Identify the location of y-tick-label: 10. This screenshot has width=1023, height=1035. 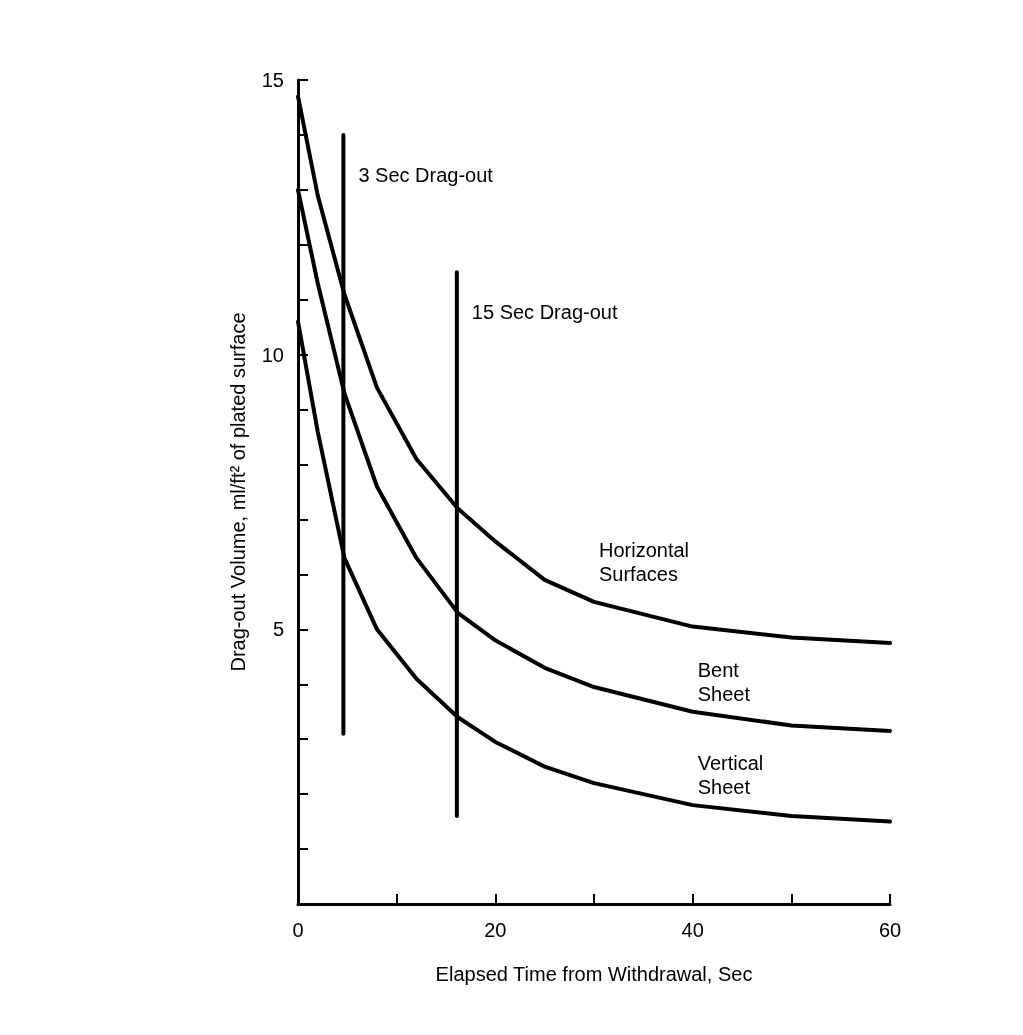
(272, 354).